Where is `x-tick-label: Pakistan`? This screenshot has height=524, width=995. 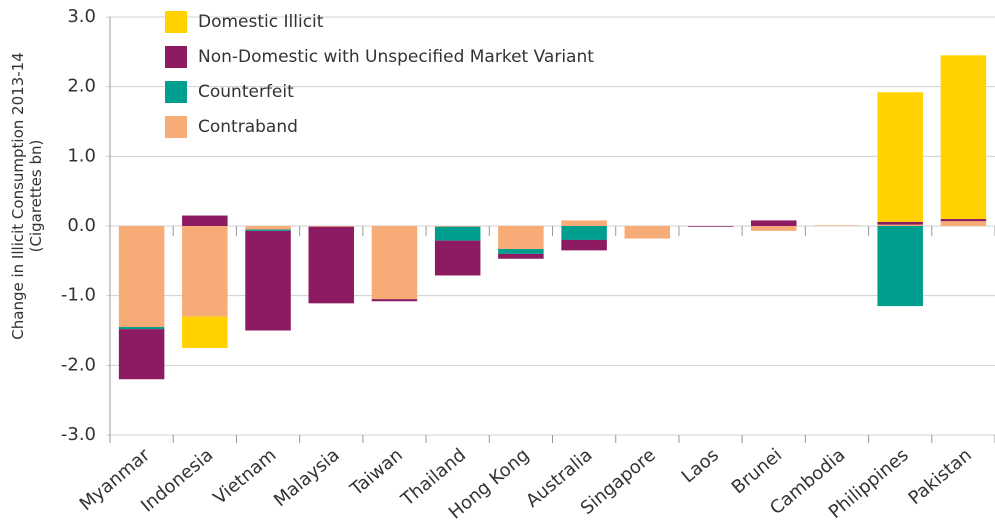 x-tick-label: Pakistan is located at coordinates (940, 477).